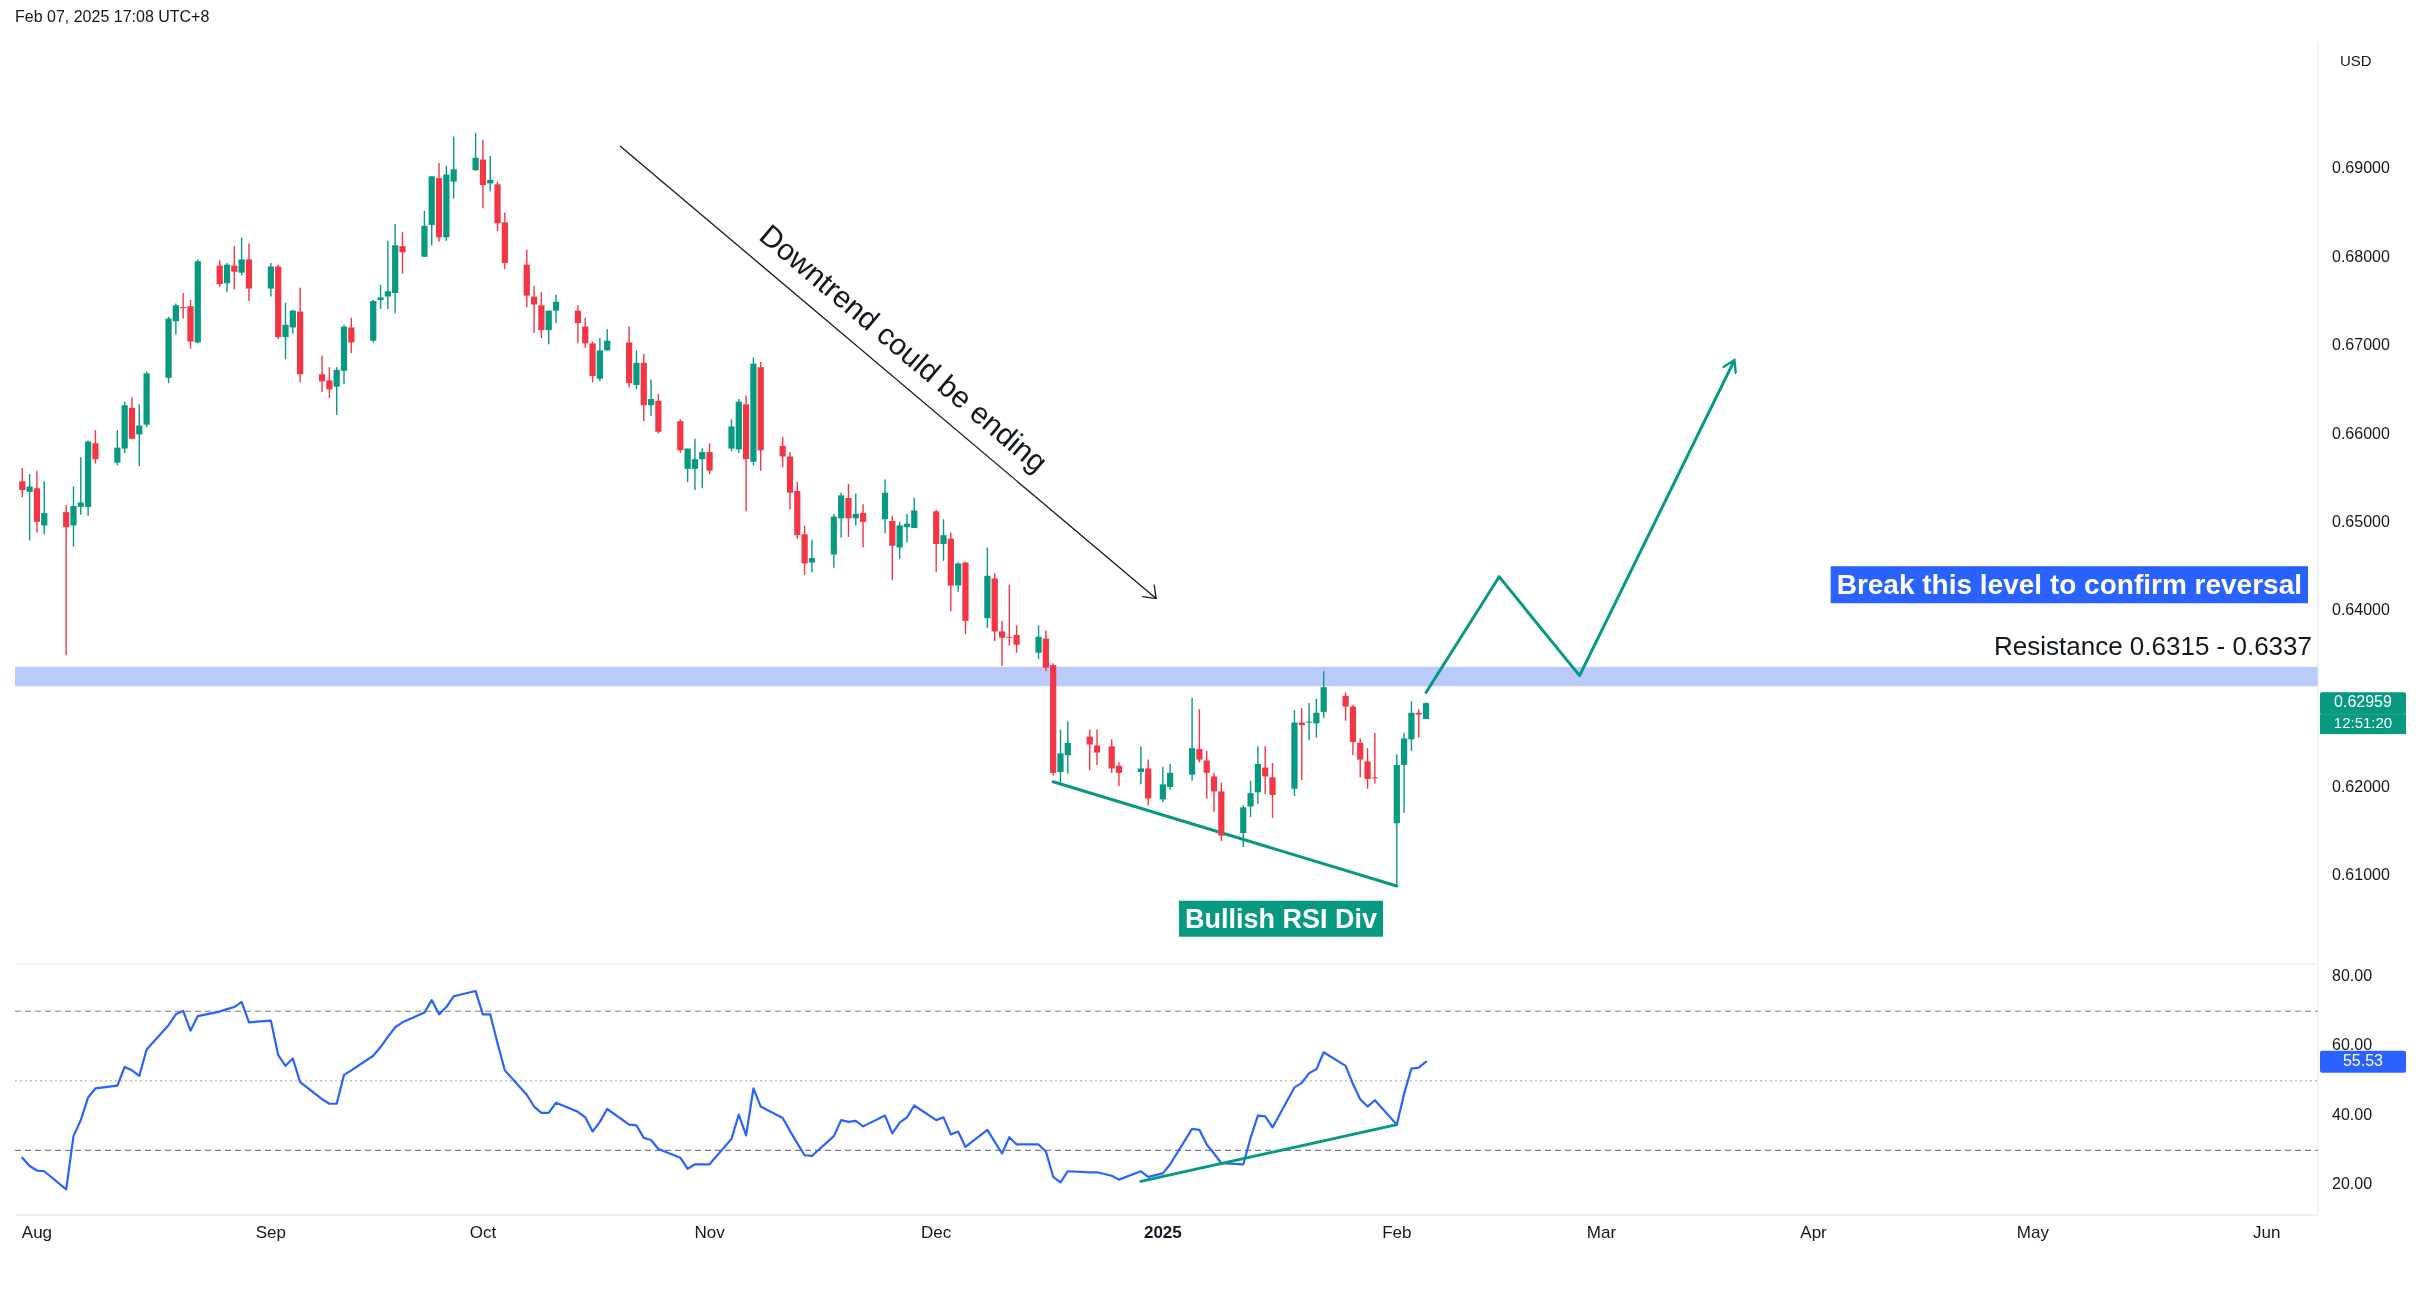 The width and height of the screenshot is (2433, 1306). Describe the element at coordinates (710, 1232) in the screenshot. I see `x-tick-label: Nov` at that location.